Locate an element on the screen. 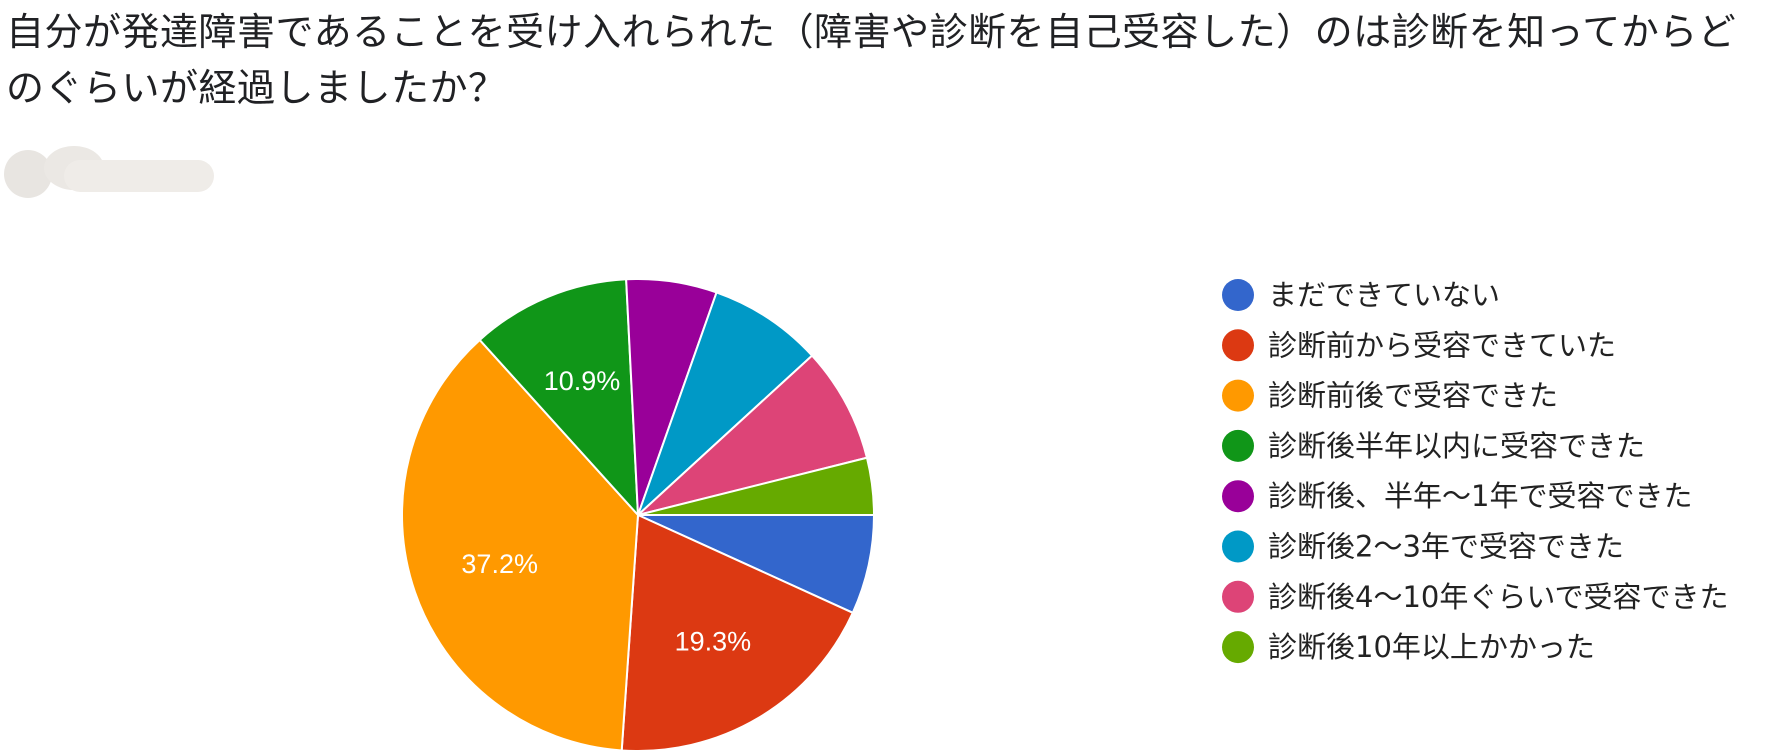  legend-item-6: 診断後2～3年で受容できた is located at coordinates (1423, 547).